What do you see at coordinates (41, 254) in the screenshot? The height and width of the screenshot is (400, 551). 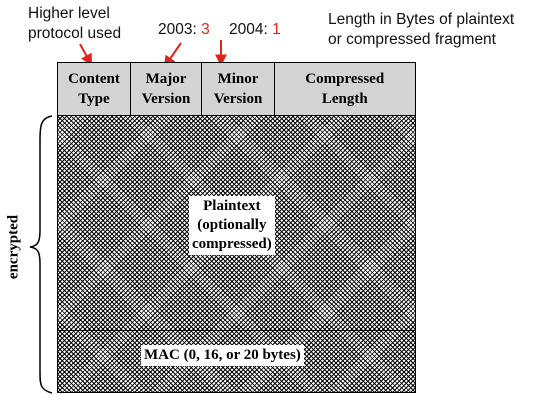 I see `encrypted-brace` at bounding box center [41, 254].